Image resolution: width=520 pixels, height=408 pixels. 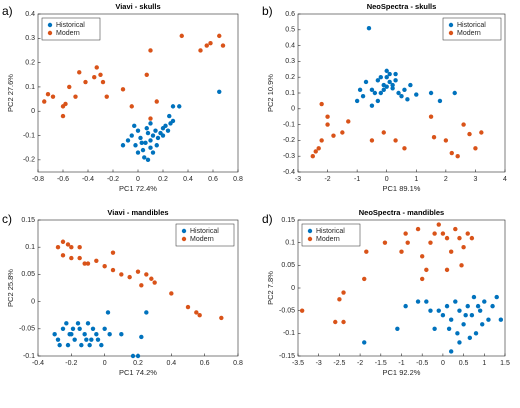 I want to click on panel-label: d), so click(x=267, y=219).